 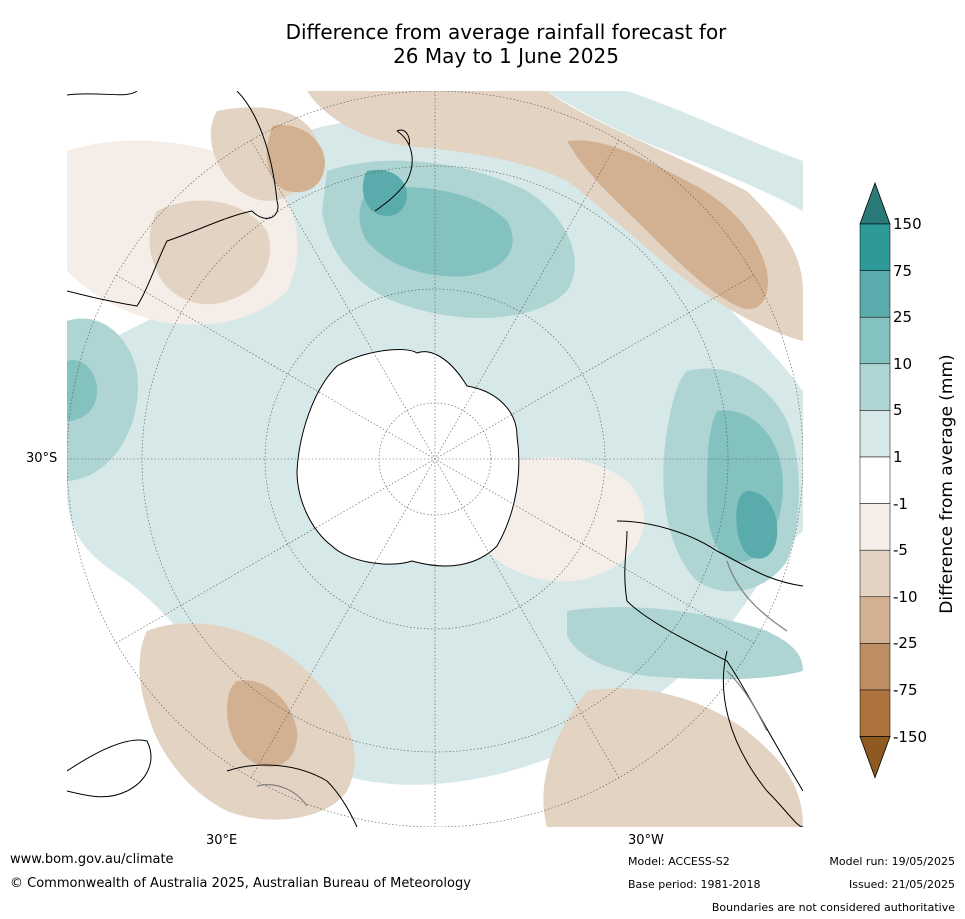 I want to click on graticule-circle, so click(x=435, y=459).